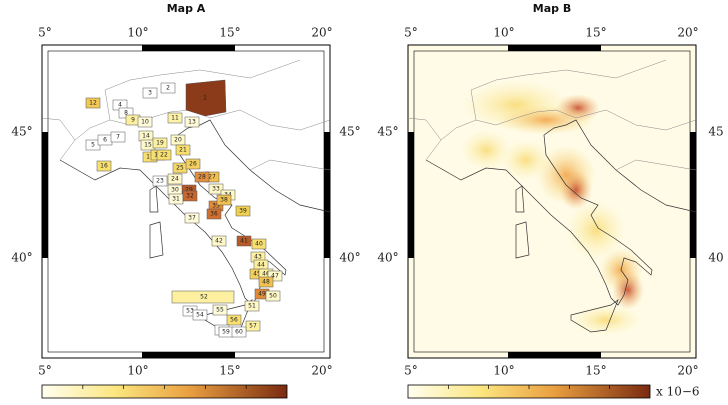 This screenshot has height=405, width=728. What do you see at coordinates (349, 132) in the screenshot?
I see `lat-label-right: 45°` at bounding box center [349, 132].